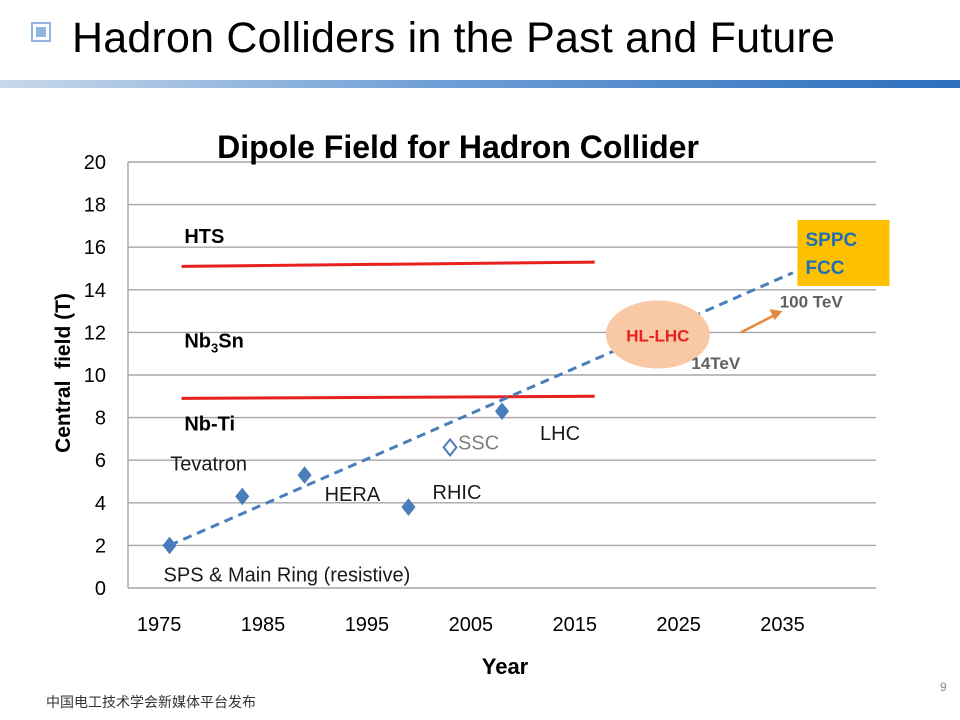 This screenshot has width=960, height=720. Describe the element at coordinates (263, 625) in the screenshot. I see `x-tick-label: 1985` at that location.